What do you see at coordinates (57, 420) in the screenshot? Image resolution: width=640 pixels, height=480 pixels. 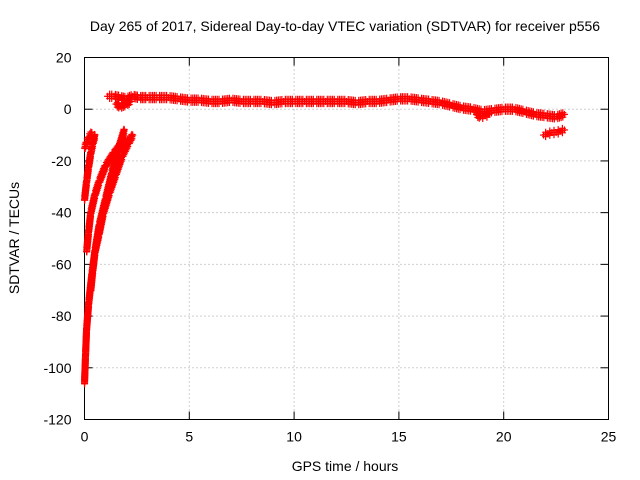 I see `y-tick-label: -120` at bounding box center [57, 420].